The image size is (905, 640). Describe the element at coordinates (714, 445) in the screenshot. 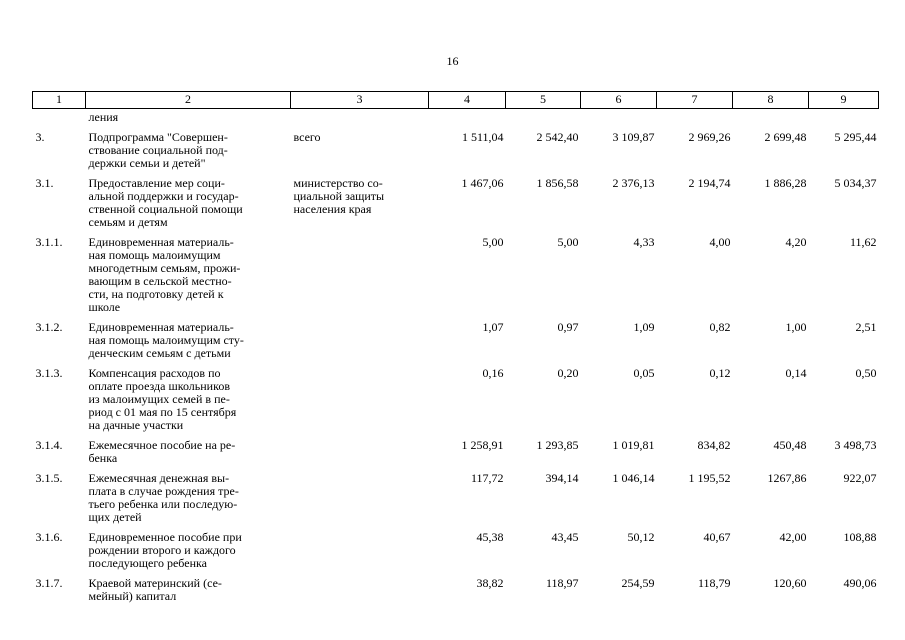

I see `value-cell: 834,82` at that location.